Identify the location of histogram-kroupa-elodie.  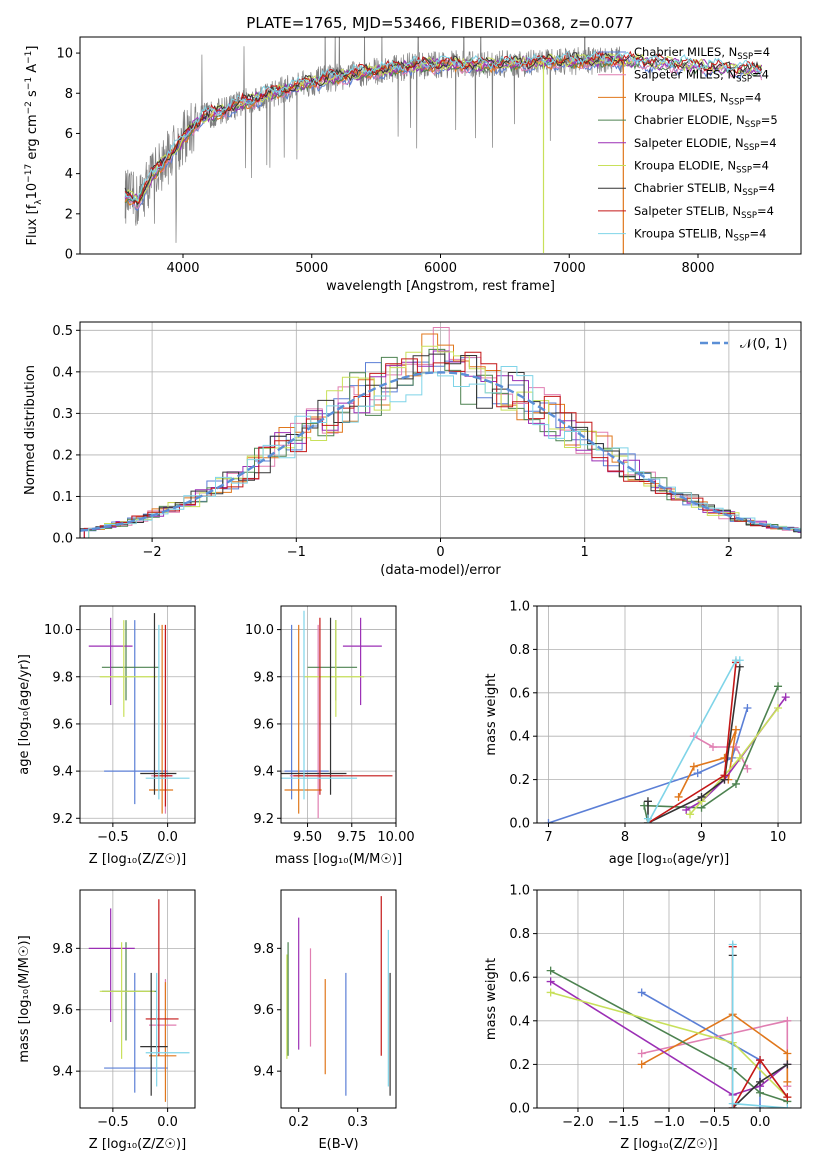
(444, 441).